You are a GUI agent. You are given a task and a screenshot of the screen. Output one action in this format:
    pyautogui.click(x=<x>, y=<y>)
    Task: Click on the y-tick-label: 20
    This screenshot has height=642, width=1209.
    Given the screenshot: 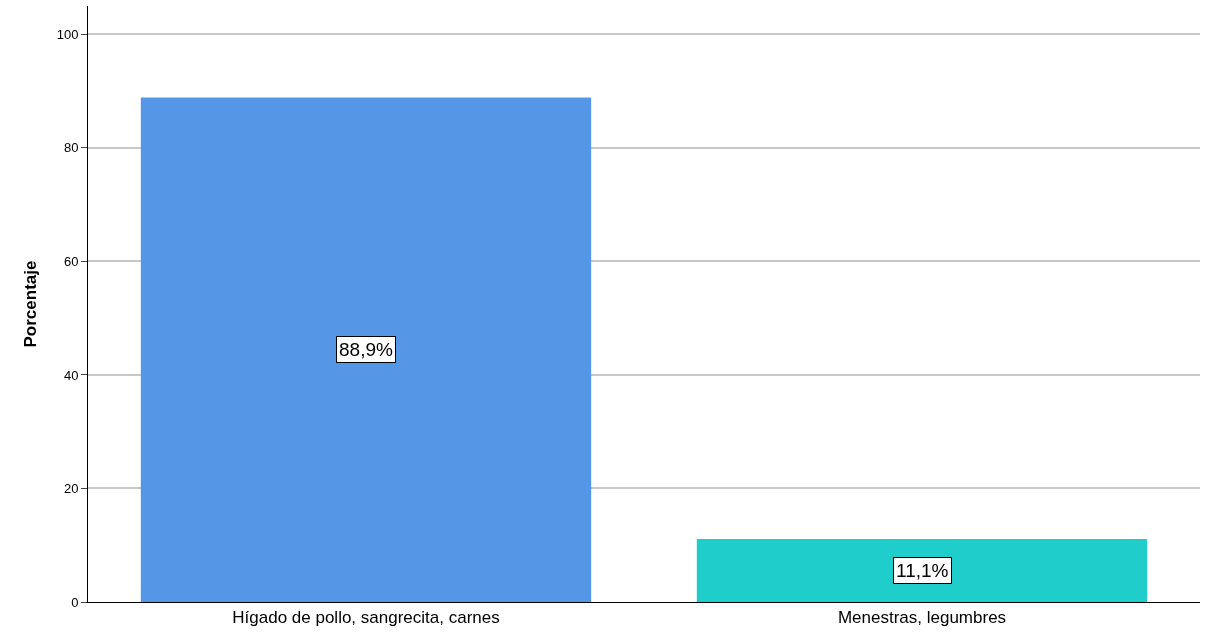 What is the action you would take?
    pyautogui.click(x=71, y=489)
    